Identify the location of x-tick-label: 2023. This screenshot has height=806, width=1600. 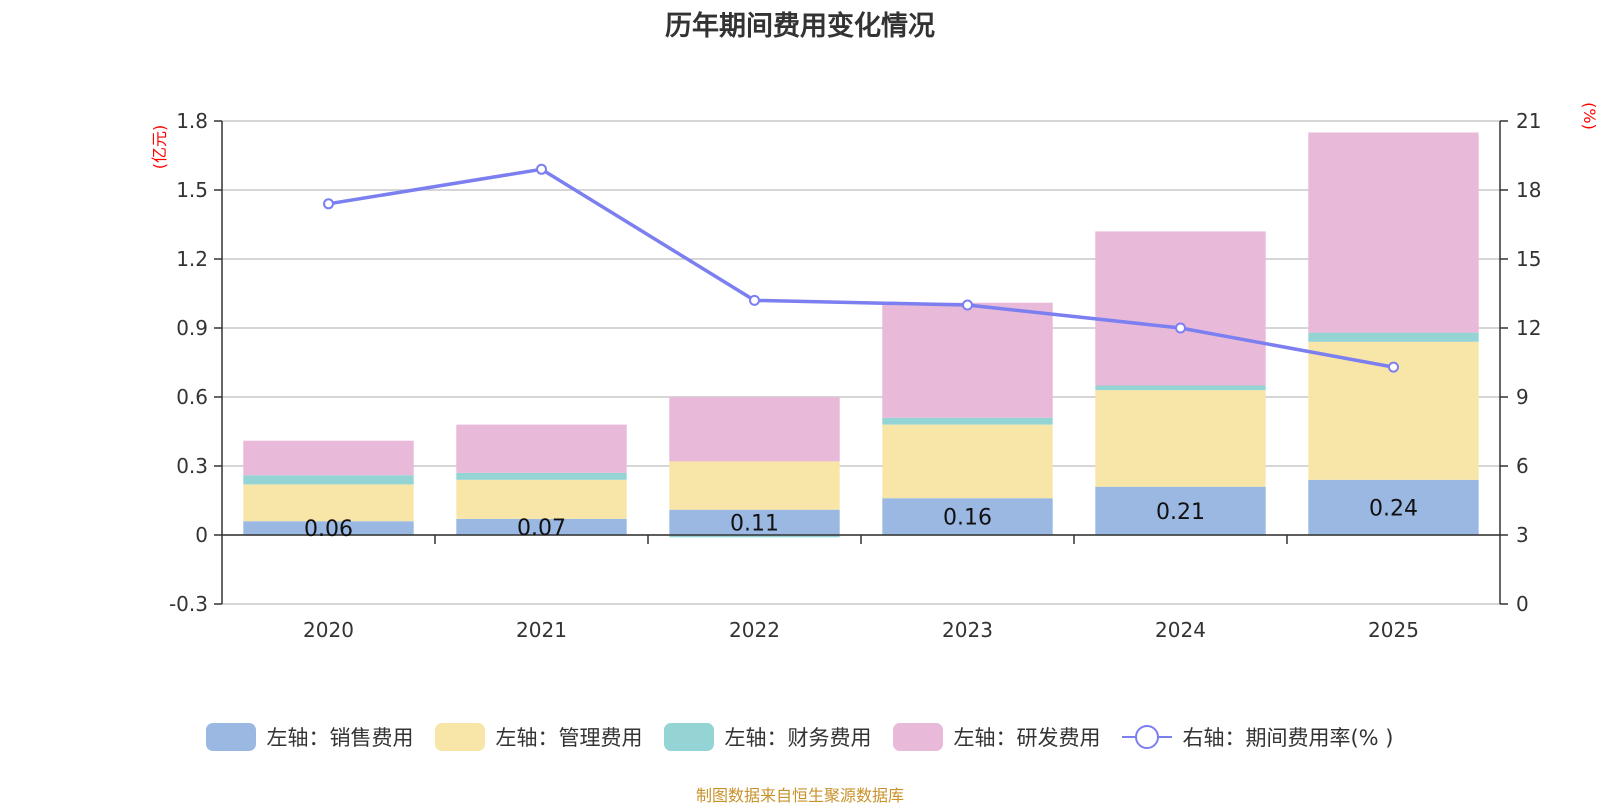
(967, 630).